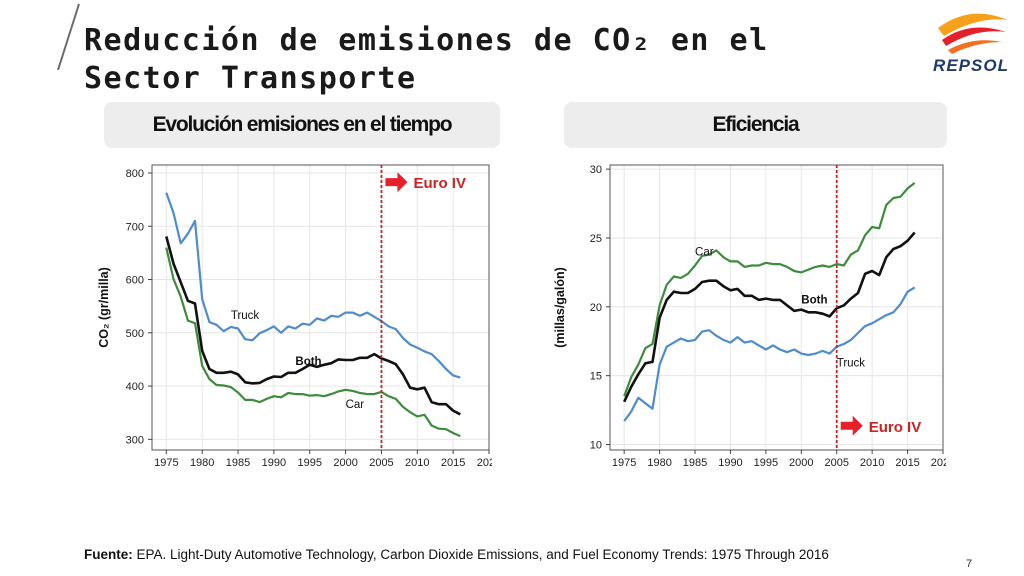 This screenshot has height=576, width=1024. Describe the element at coordinates (596, 377) in the screenshot. I see `y-tick-label: 15` at that location.